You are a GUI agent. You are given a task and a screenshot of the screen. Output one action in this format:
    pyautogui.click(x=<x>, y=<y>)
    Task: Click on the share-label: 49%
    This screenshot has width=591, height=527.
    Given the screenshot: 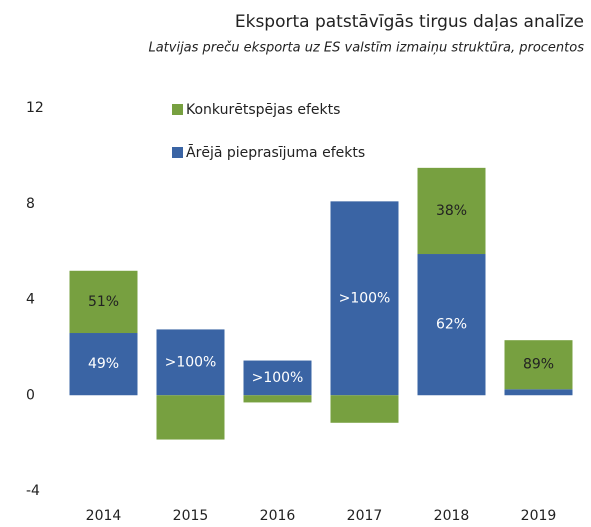 What is the action you would take?
    pyautogui.click(x=103, y=364)
    